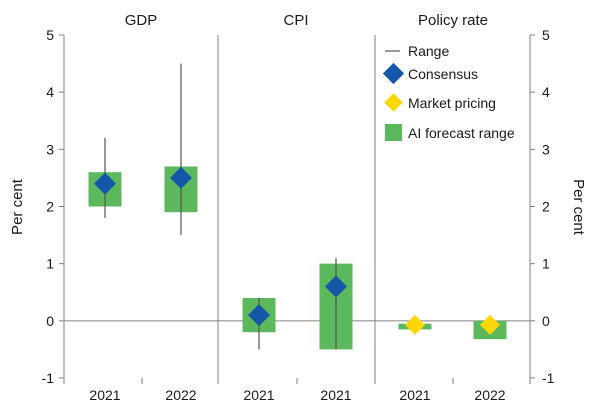 Image resolution: width=600 pixels, height=413 pixels. Describe the element at coordinates (461, 133) in the screenshot. I see `legend-ai-label: AI forecast range` at that location.